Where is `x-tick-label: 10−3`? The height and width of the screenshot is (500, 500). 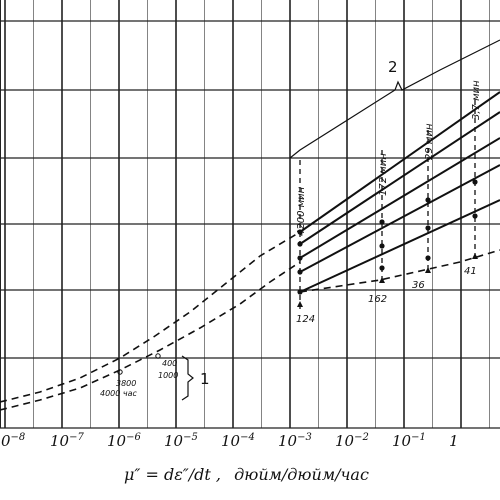
x-tick-label: 10−3 is located at coordinates (295, 441).